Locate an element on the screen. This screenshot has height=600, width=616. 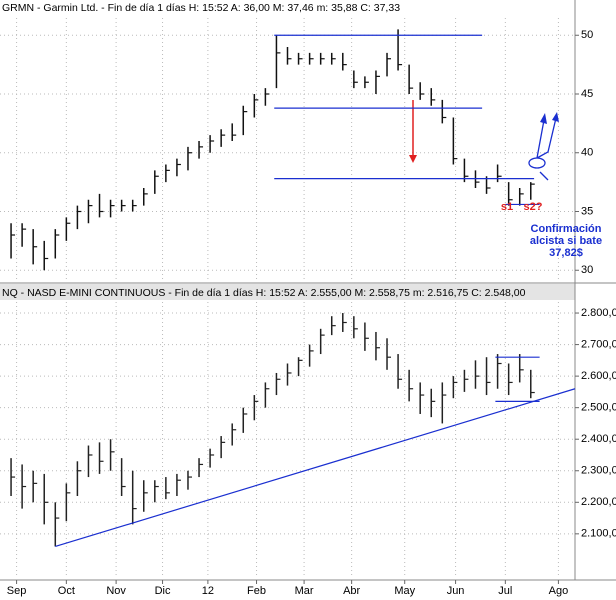
x-tick-label: Oct is located at coordinates (66, 591).